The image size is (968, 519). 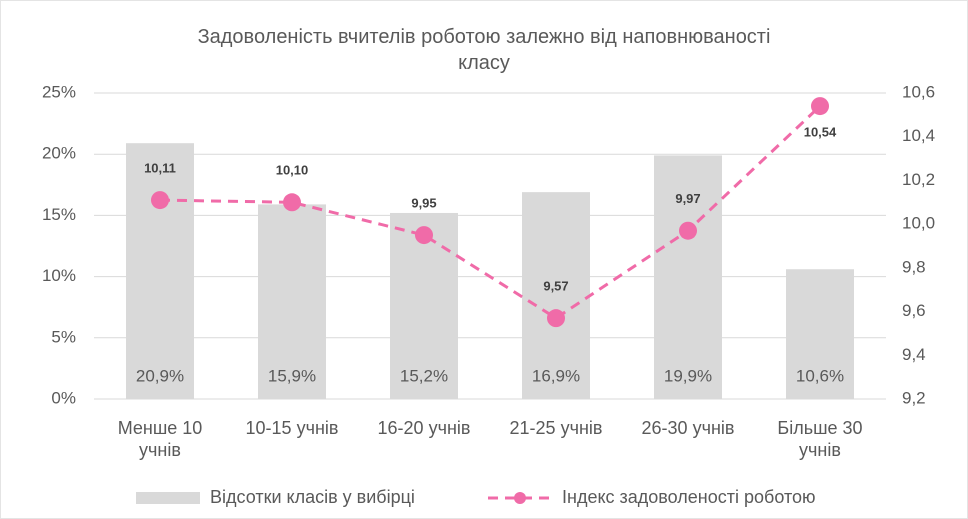 What do you see at coordinates (556, 428) in the screenshot?
I see `x-tick-label: 21-25 учнів` at bounding box center [556, 428].